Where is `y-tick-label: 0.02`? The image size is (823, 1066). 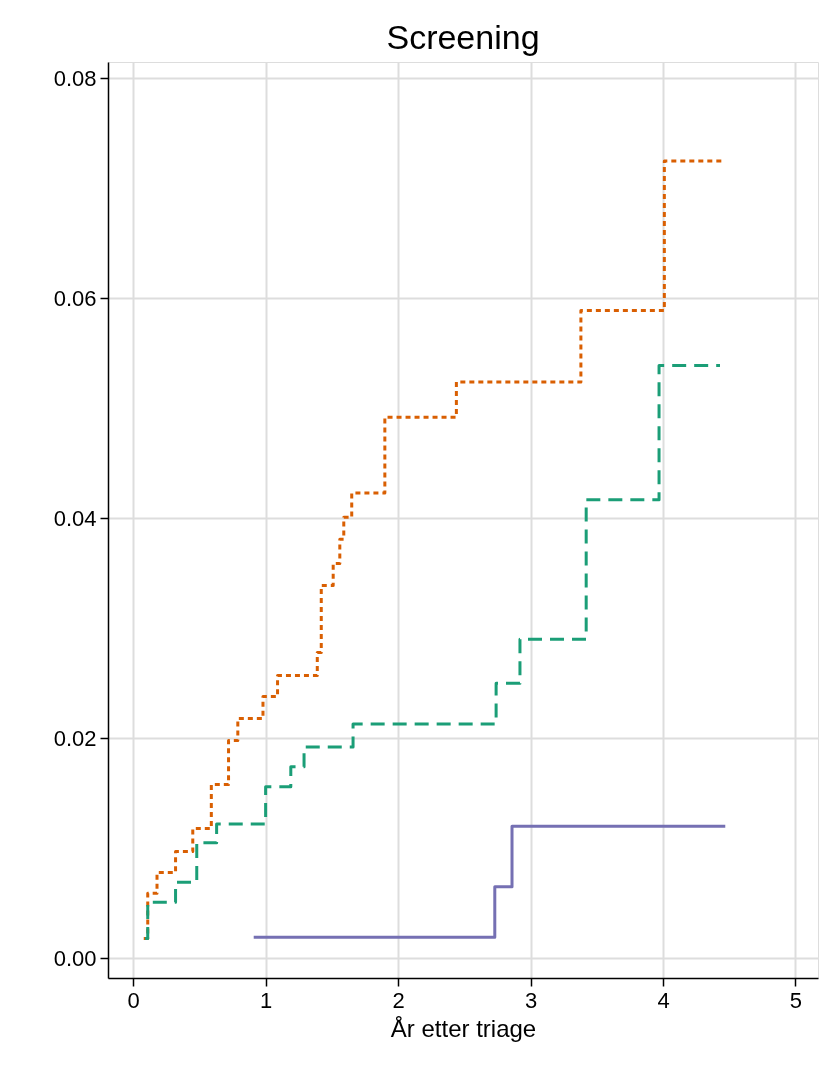 y-tick-label: 0.02 is located at coordinates (75, 738).